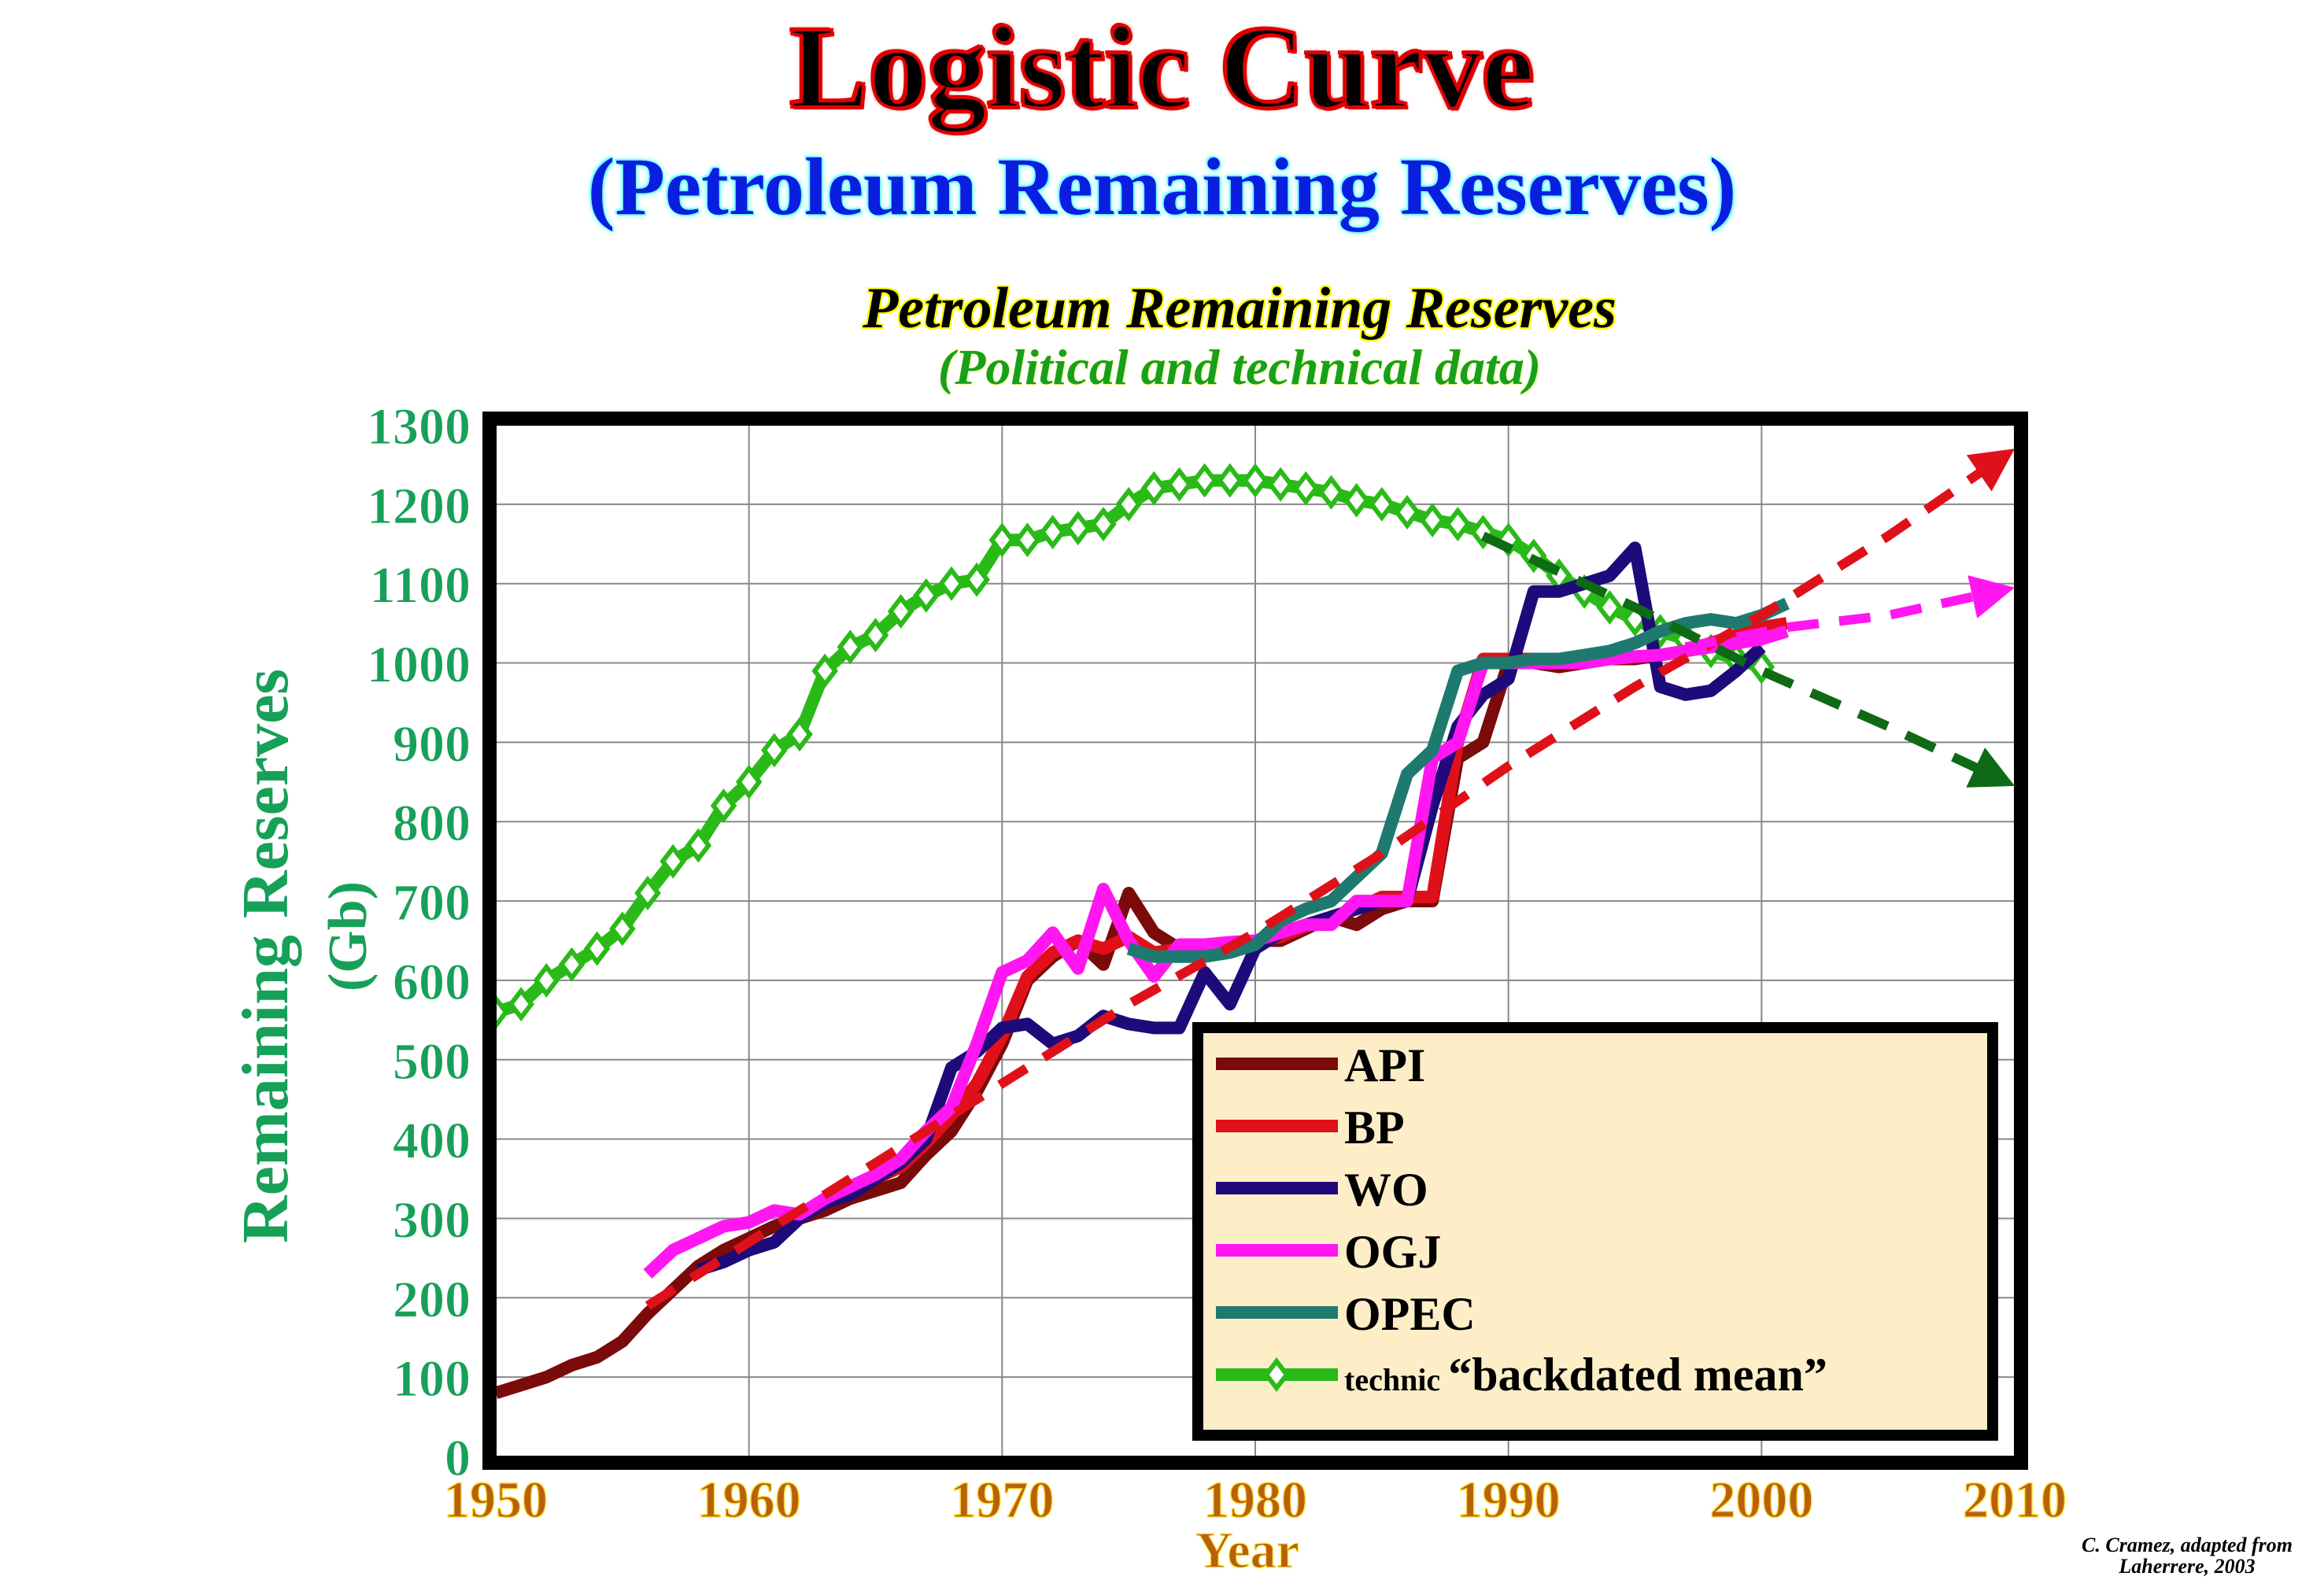  I want to click on sub-title: (Petroleum Remaining Reserves), so click(1162, 187).